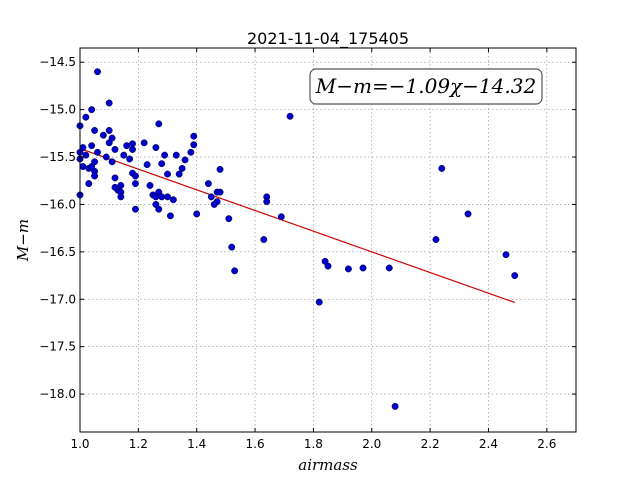 This screenshot has width=640, height=480. Describe the element at coordinates (23, 240) in the screenshot. I see `y-axis-label: M−m` at that location.